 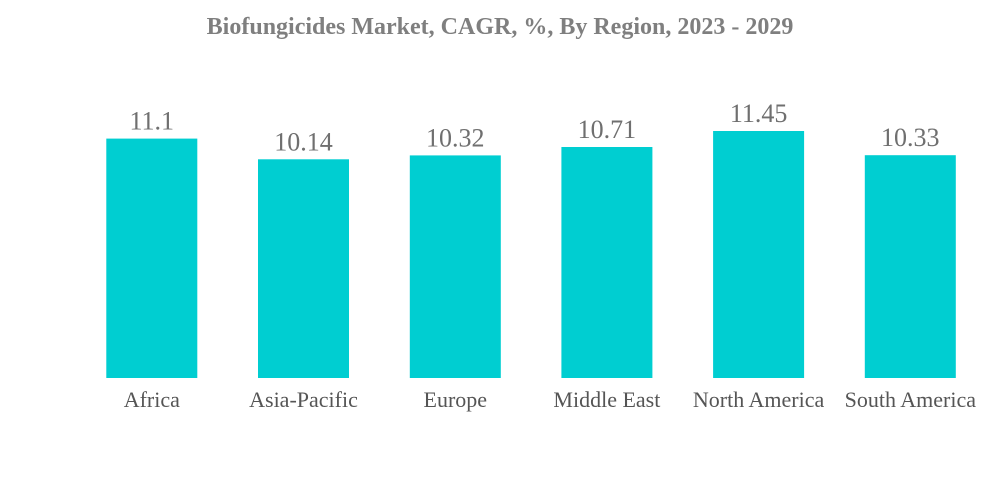 What do you see at coordinates (303, 141) in the screenshot?
I see `value-label-asia-pacific: 10.14` at bounding box center [303, 141].